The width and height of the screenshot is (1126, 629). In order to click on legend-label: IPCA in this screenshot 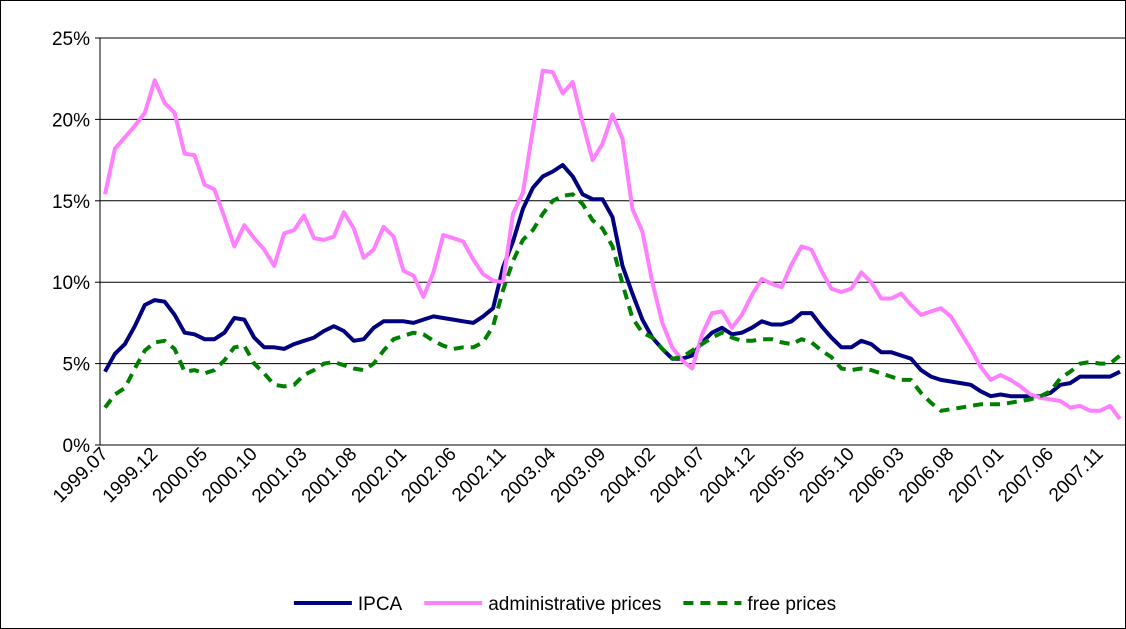, I will do `click(380, 604)`.